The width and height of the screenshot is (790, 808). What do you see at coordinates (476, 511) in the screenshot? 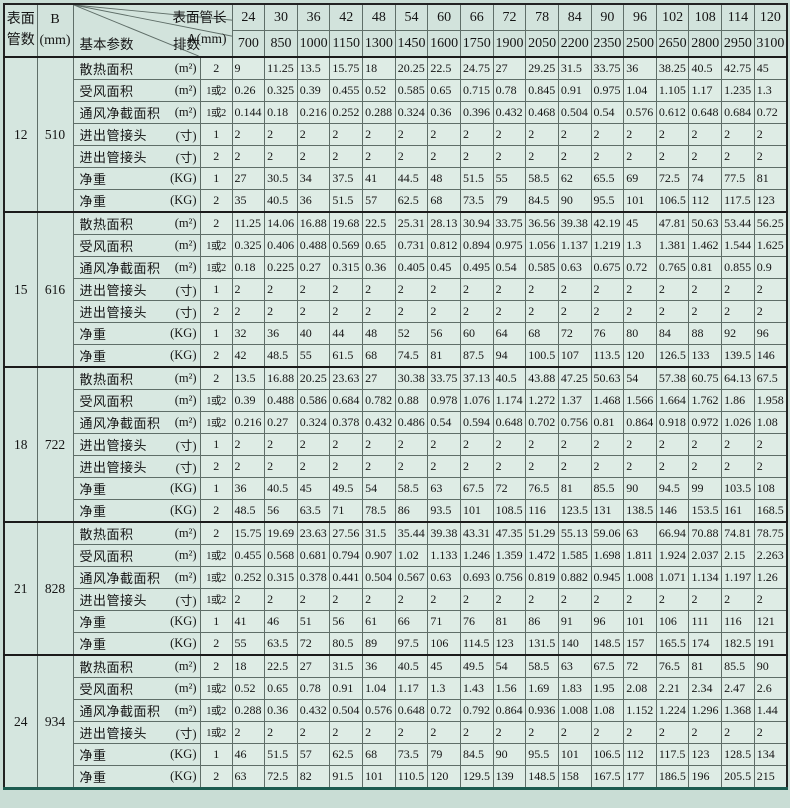
I see `value-cell: 101` at bounding box center [476, 511].